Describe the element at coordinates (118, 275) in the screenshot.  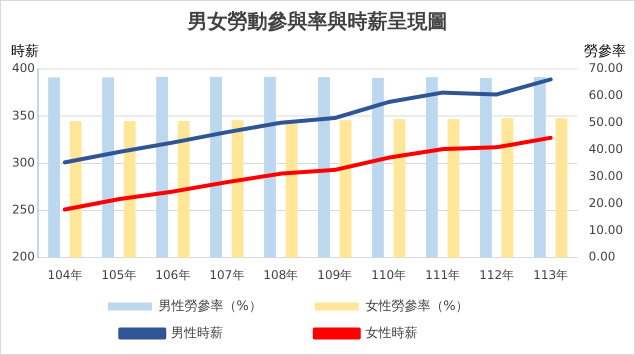
I see `x-tick-label: 105年` at that location.